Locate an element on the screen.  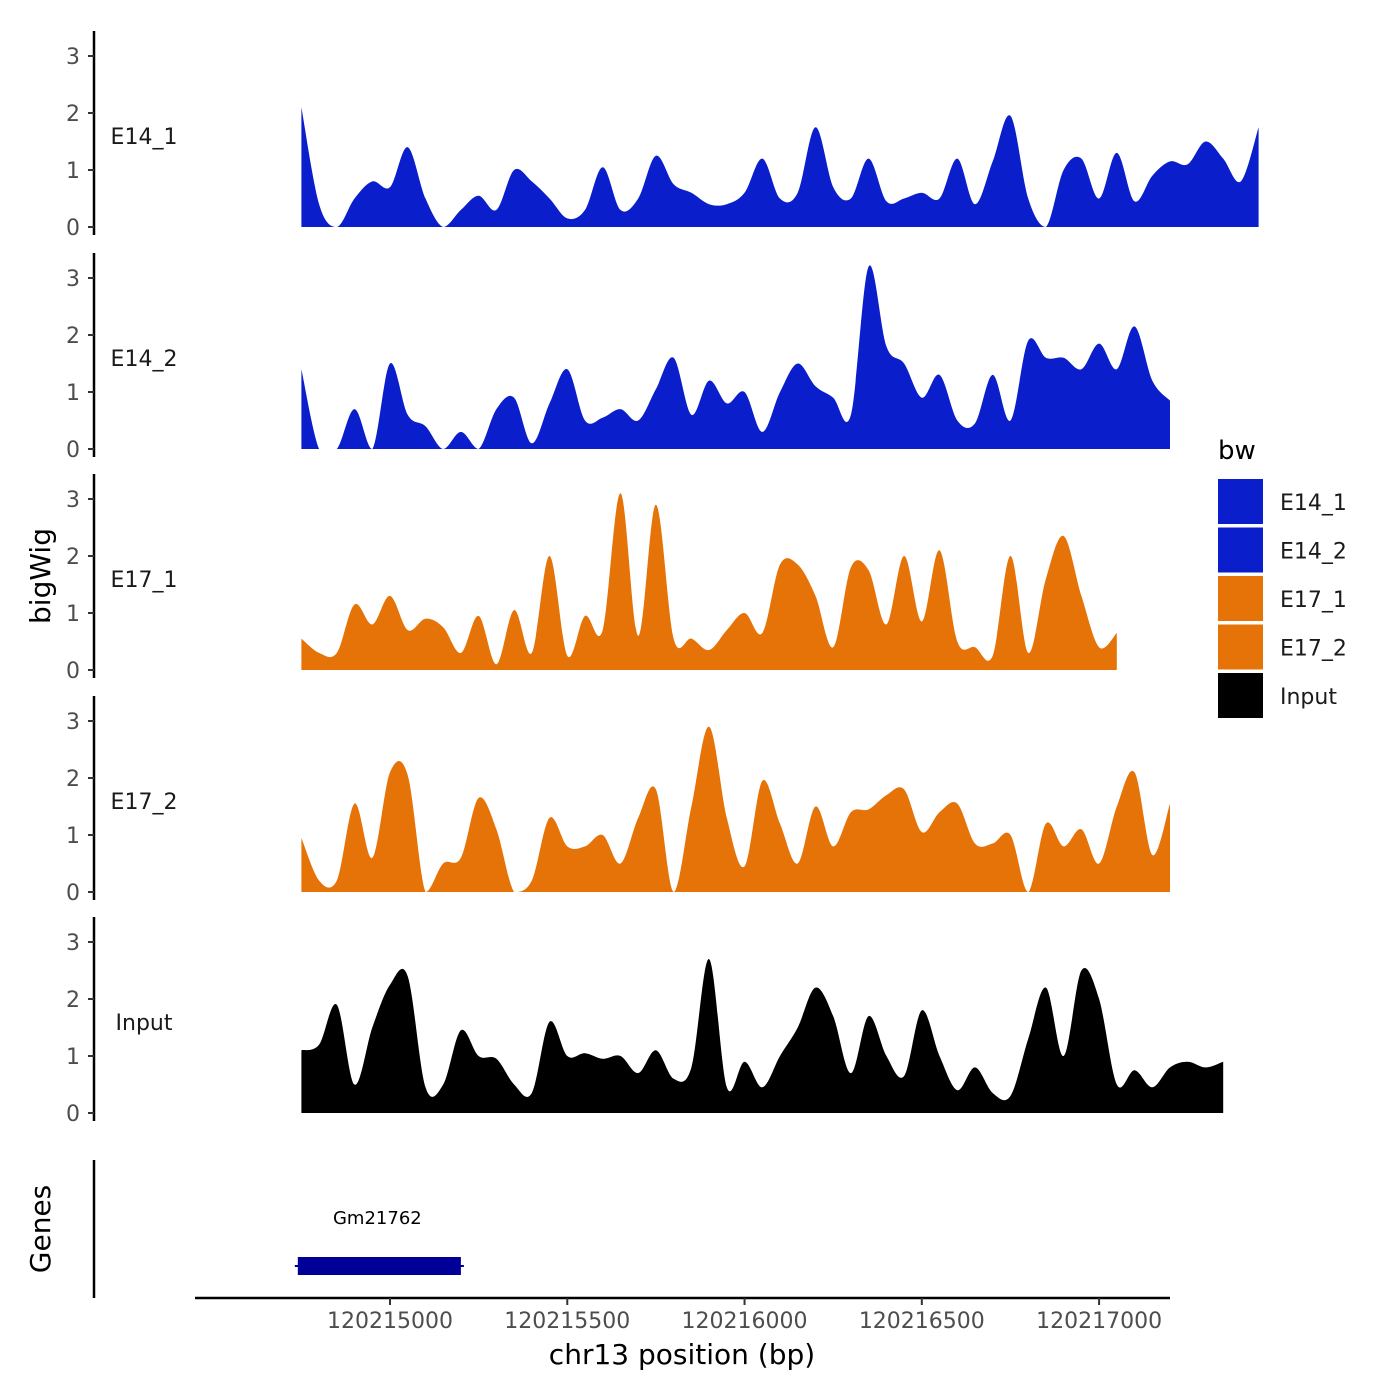
y-axis-title: bigWig is located at coordinates (40, 576).